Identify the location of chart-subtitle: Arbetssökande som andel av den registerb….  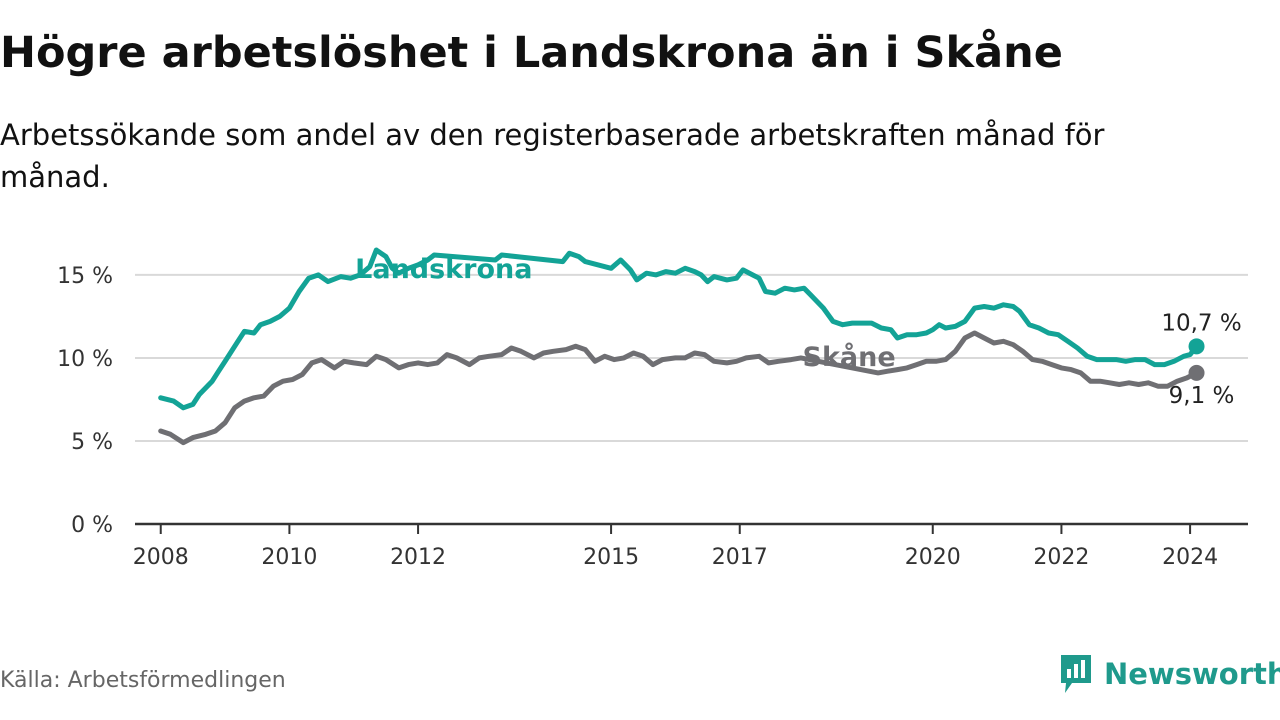
(552, 156).